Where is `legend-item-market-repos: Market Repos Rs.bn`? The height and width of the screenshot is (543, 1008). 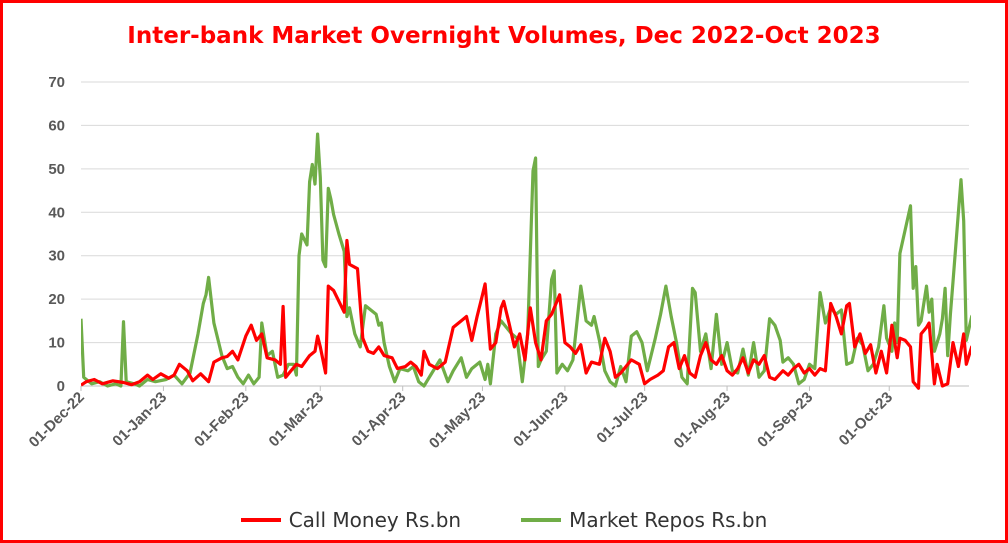
legend-item-market-repos: Market Repos Rs.bn is located at coordinates (644, 520).